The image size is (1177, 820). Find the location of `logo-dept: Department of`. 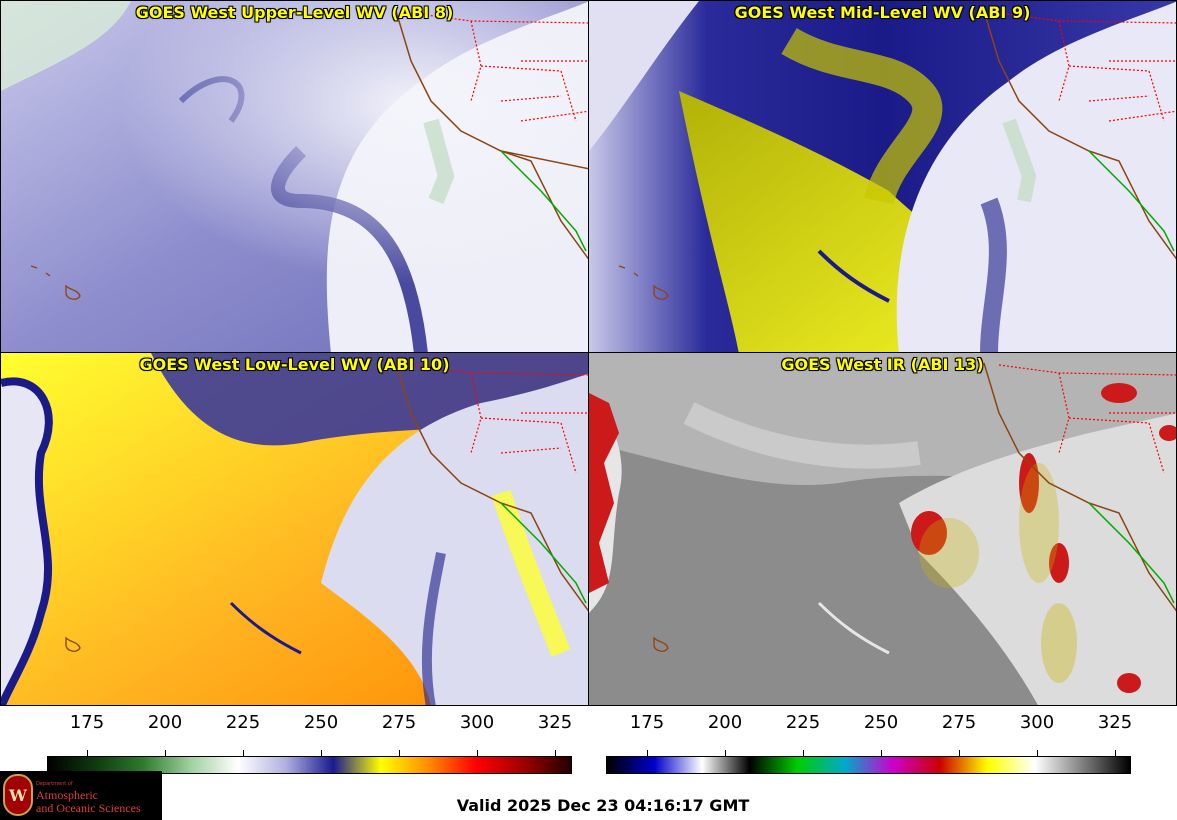

logo-dept: Department of is located at coordinates (54, 784).